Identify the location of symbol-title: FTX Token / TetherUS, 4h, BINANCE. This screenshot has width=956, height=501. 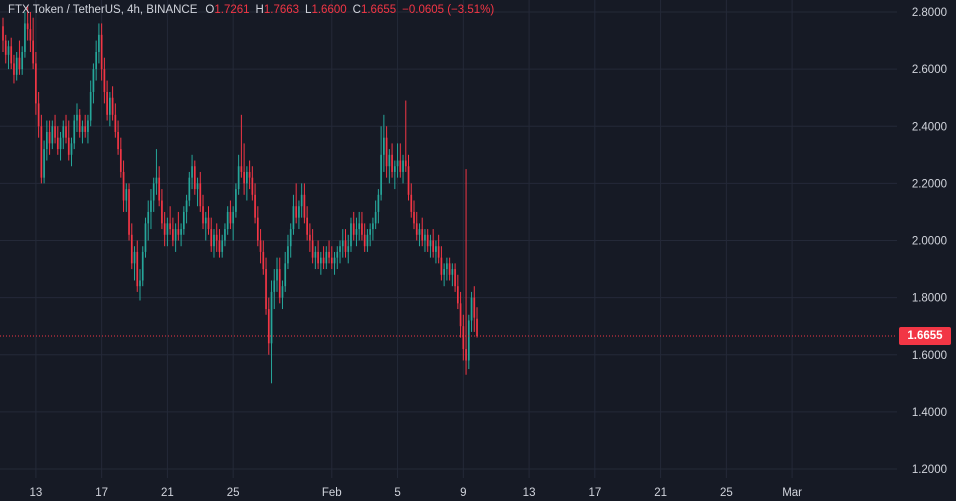
(103, 10).